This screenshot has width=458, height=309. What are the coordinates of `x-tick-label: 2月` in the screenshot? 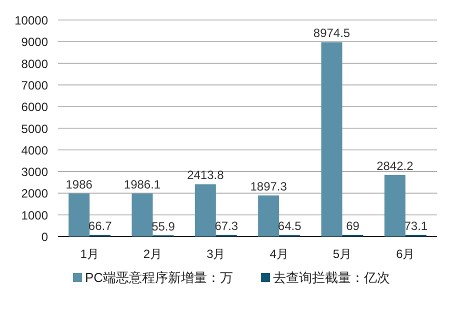 It's located at (152, 254).